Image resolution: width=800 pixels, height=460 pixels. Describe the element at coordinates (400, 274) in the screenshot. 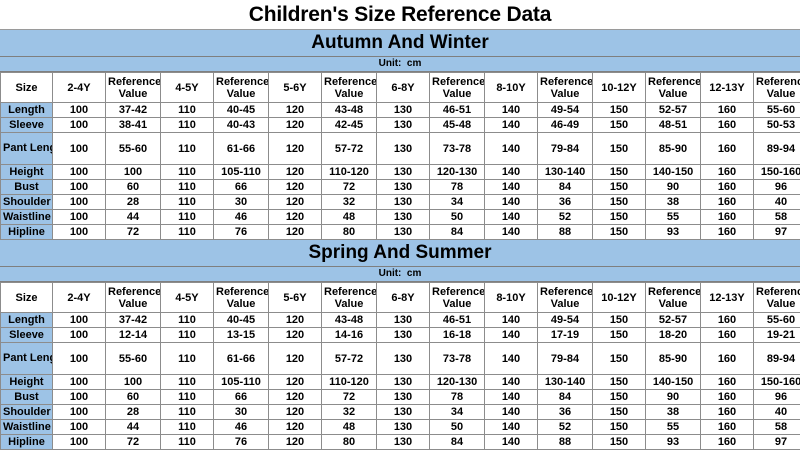

I see `unit-label: Unit: cm` at that location.